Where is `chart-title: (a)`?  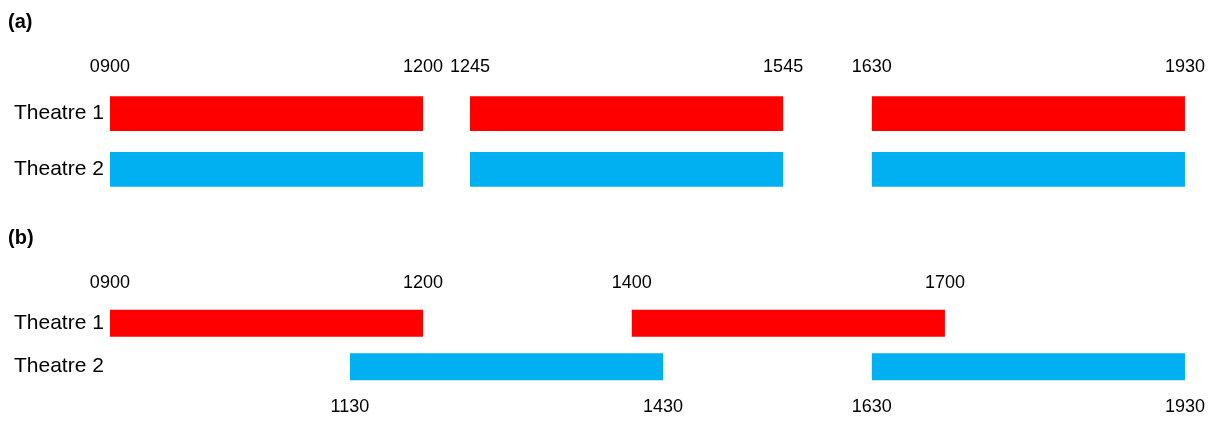
chart-title: (a) is located at coordinates (20, 20).